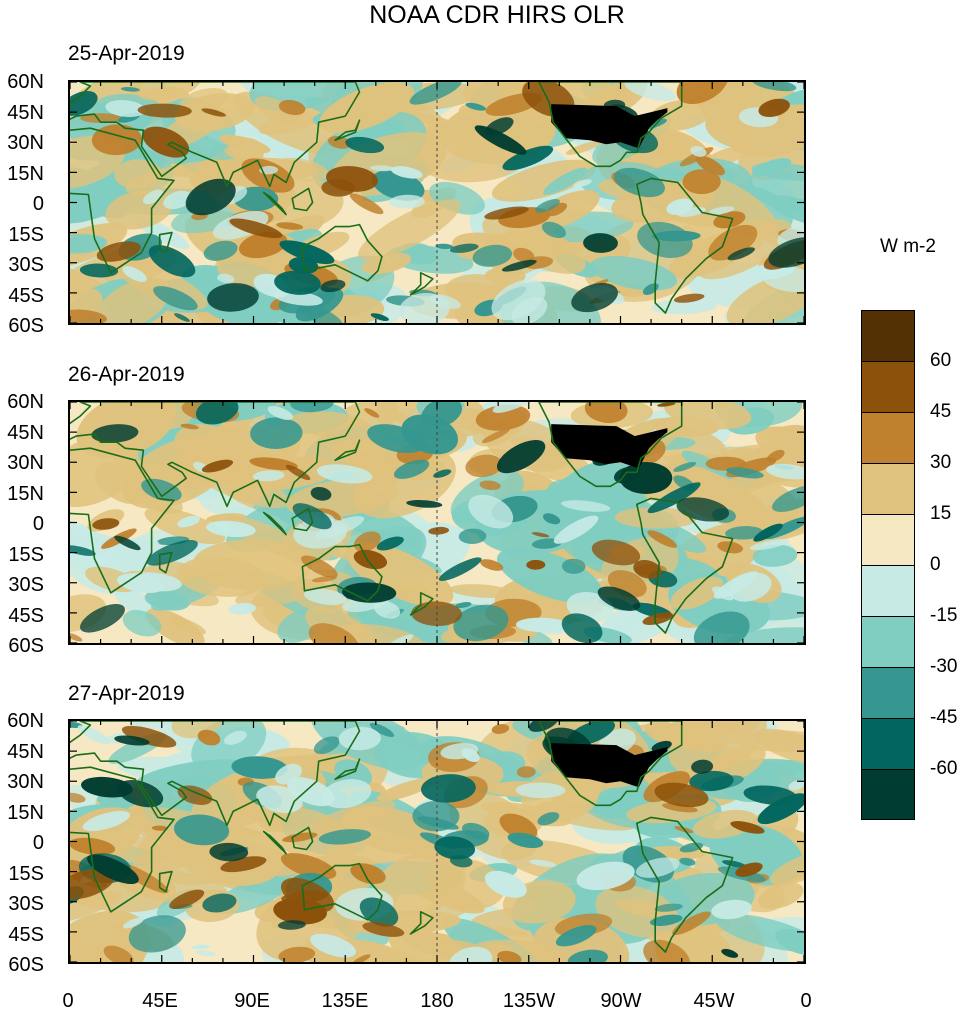 The image size is (964, 1013). Describe the element at coordinates (944, 717) in the screenshot. I see `colorbar-tick-label: -45` at that location.